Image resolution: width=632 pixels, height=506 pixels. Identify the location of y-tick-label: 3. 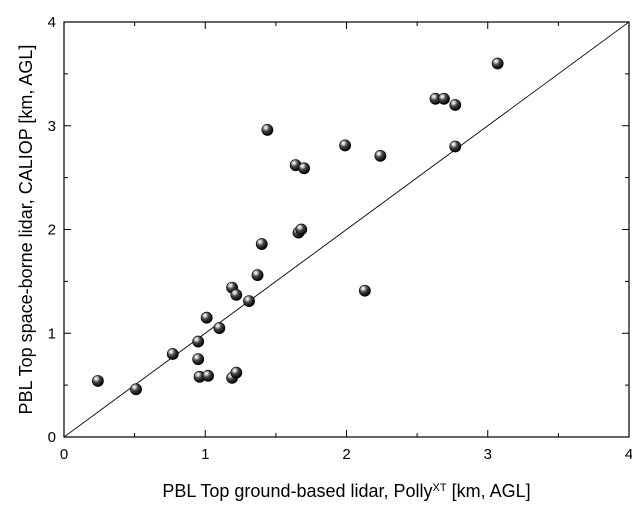
(52, 126).